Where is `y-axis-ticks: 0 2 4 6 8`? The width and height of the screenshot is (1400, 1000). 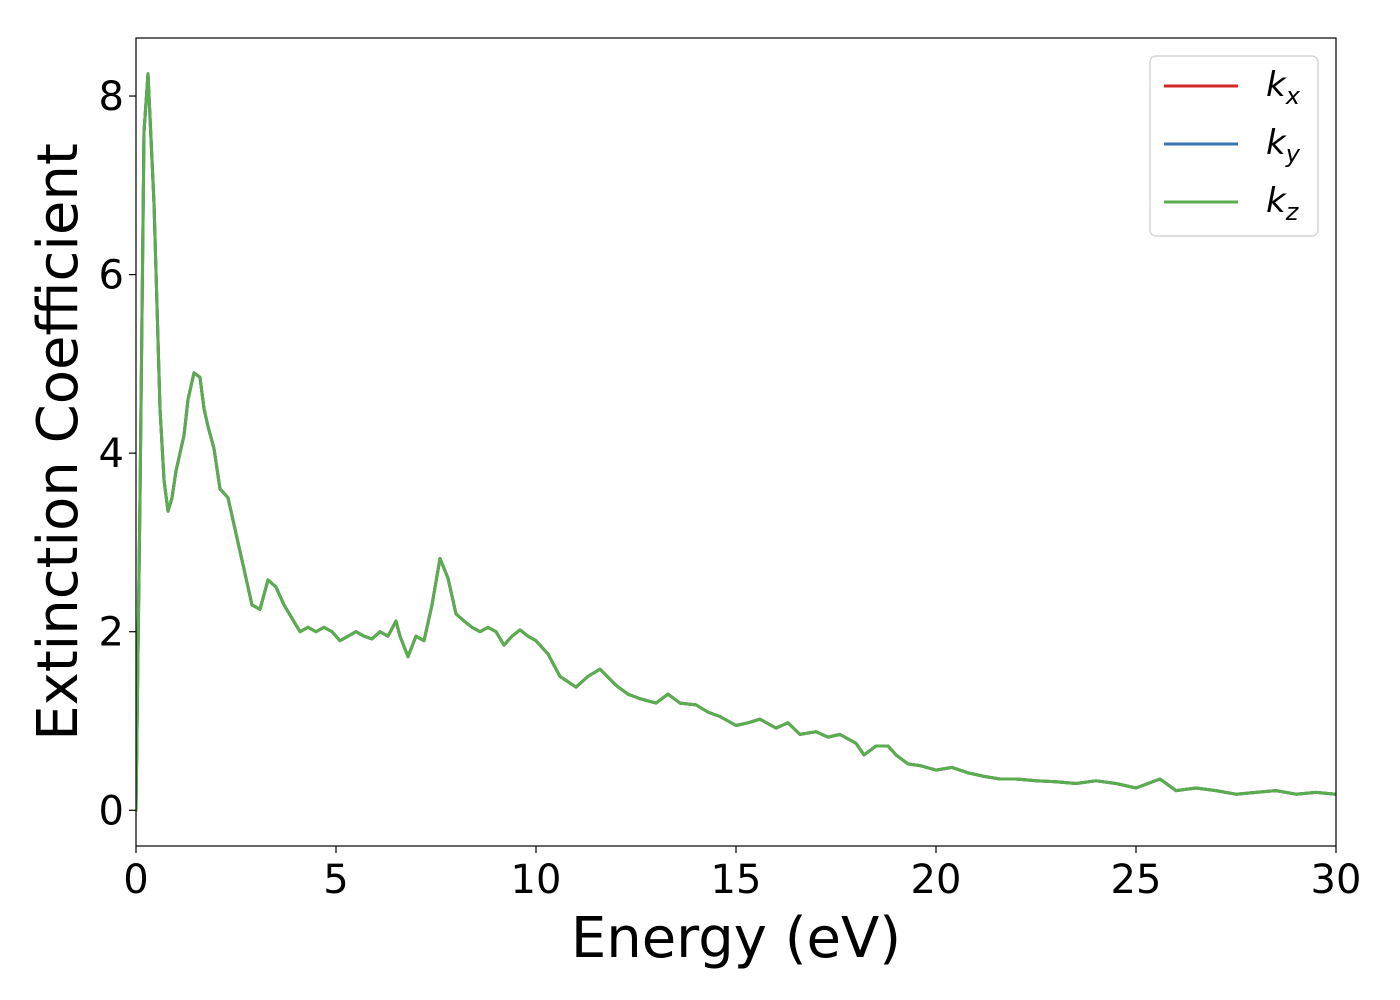
y-axis-ticks: 0 2 4 6 8 is located at coordinates (117, 454).